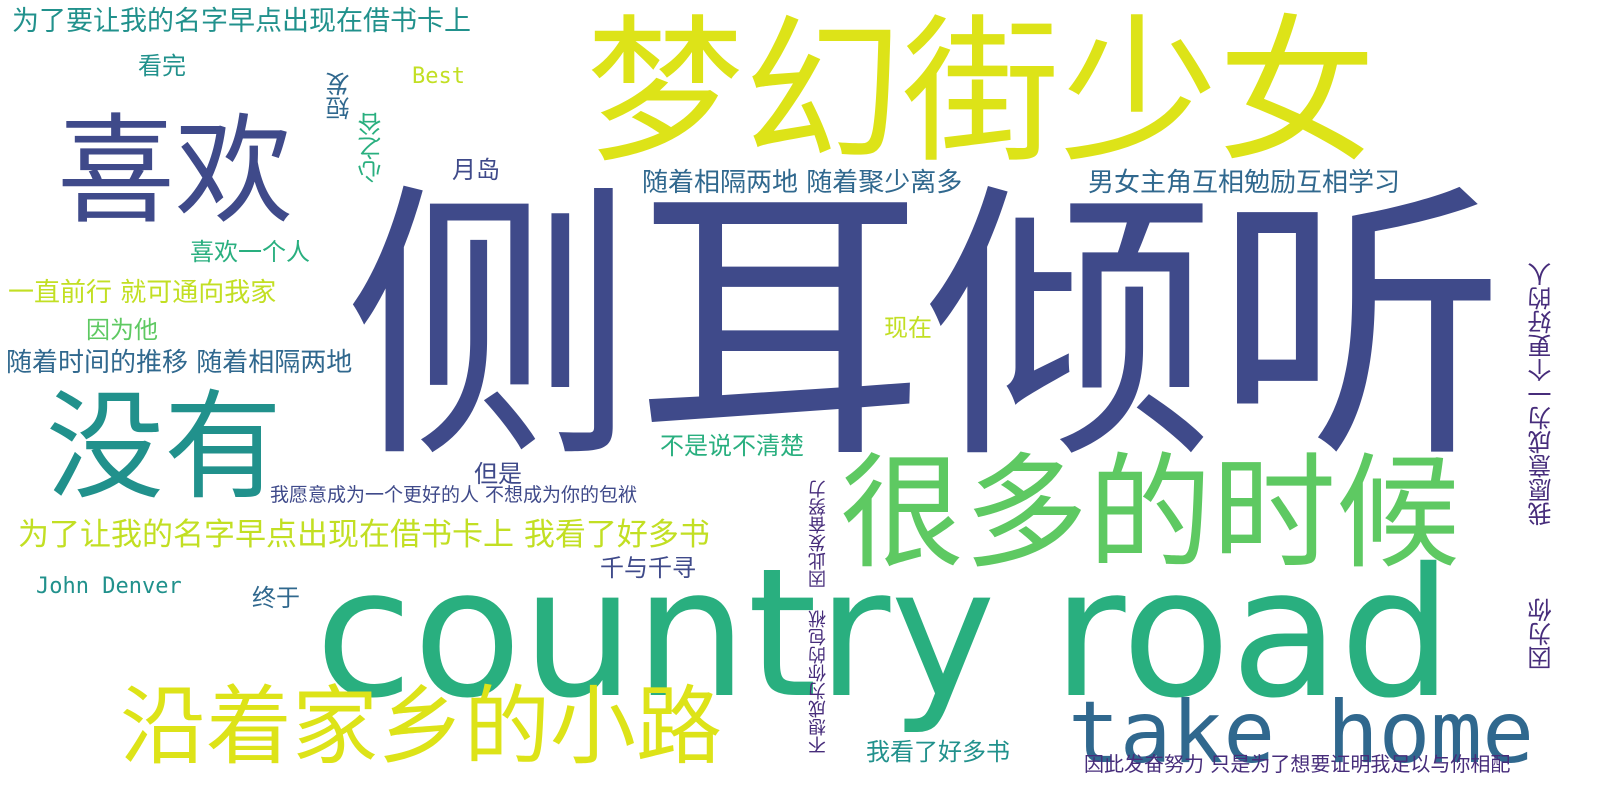 The image size is (1600, 800). I want to click on word-suizhe-xiangge: 随着相隔两地 随着聚少离多, so click(802, 183).